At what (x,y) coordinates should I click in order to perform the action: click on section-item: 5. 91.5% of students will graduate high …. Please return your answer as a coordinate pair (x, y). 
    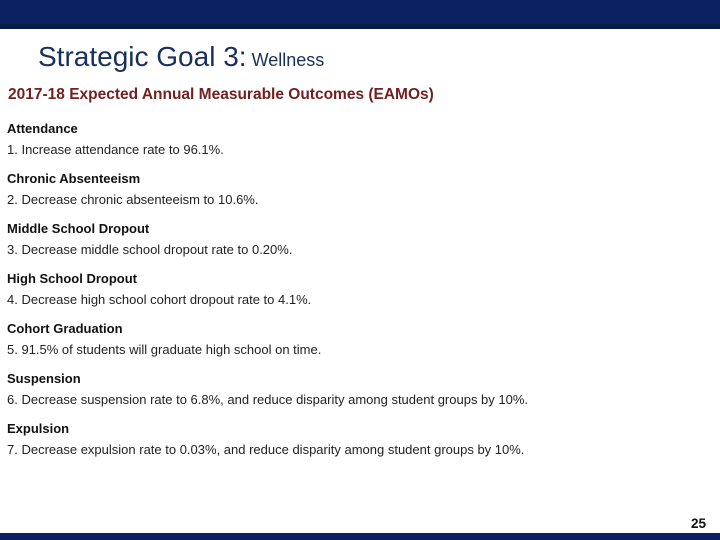
    Looking at the image, I should click on (164, 349).